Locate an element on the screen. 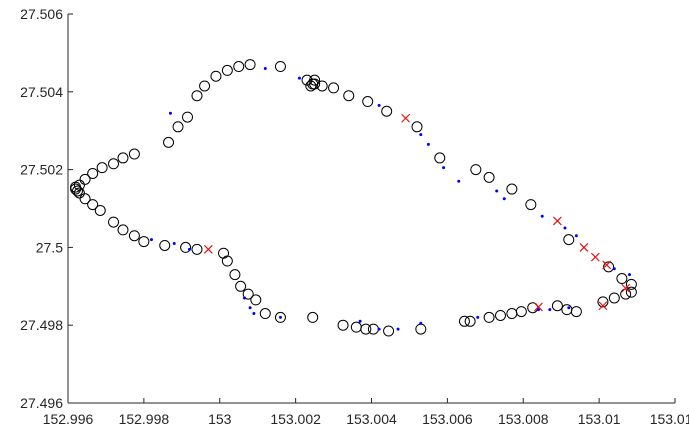  x-tick-label: 153.01 is located at coordinates (599, 419).